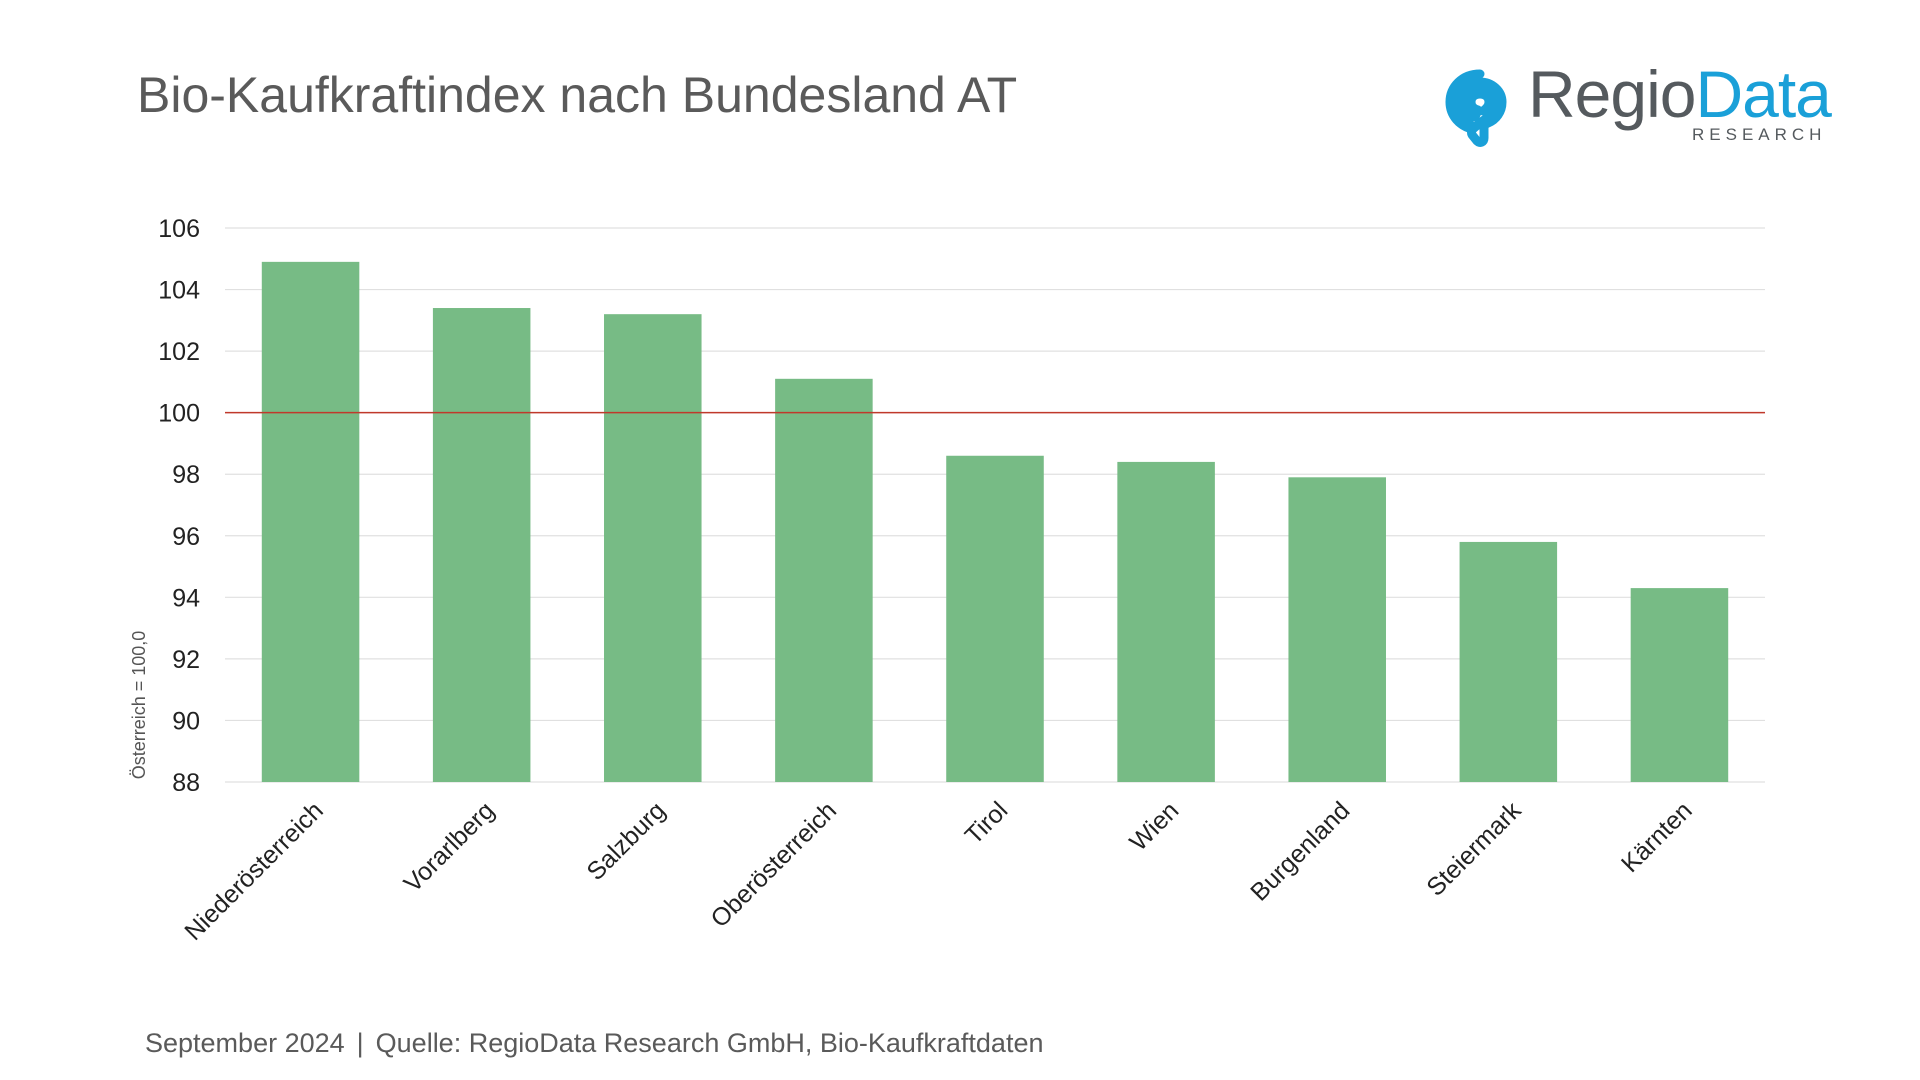  Describe the element at coordinates (179, 229) in the screenshot. I see `y-tick-label: 106` at that location.